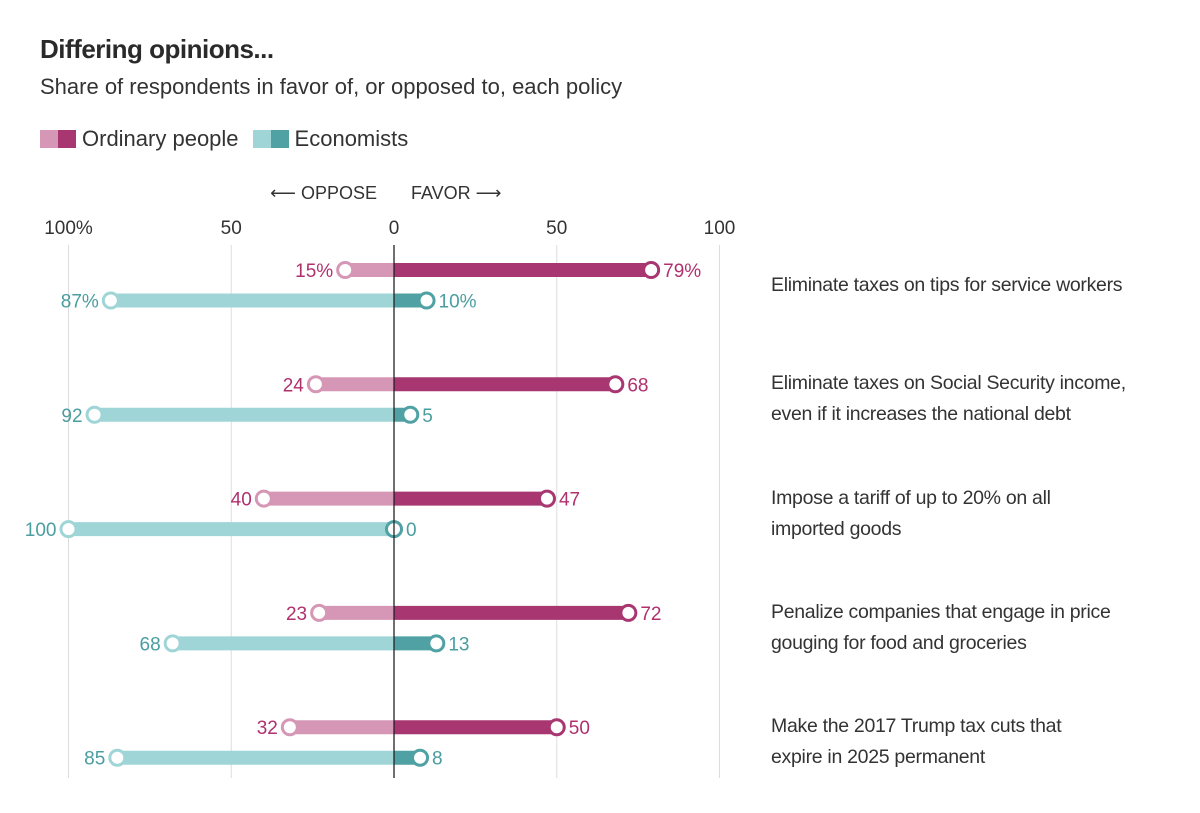 The image size is (1200, 813). Describe the element at coordinates (941, 611) in the screenshot. I see `policy-label-line: Penalize companies that engage in price` at that location.